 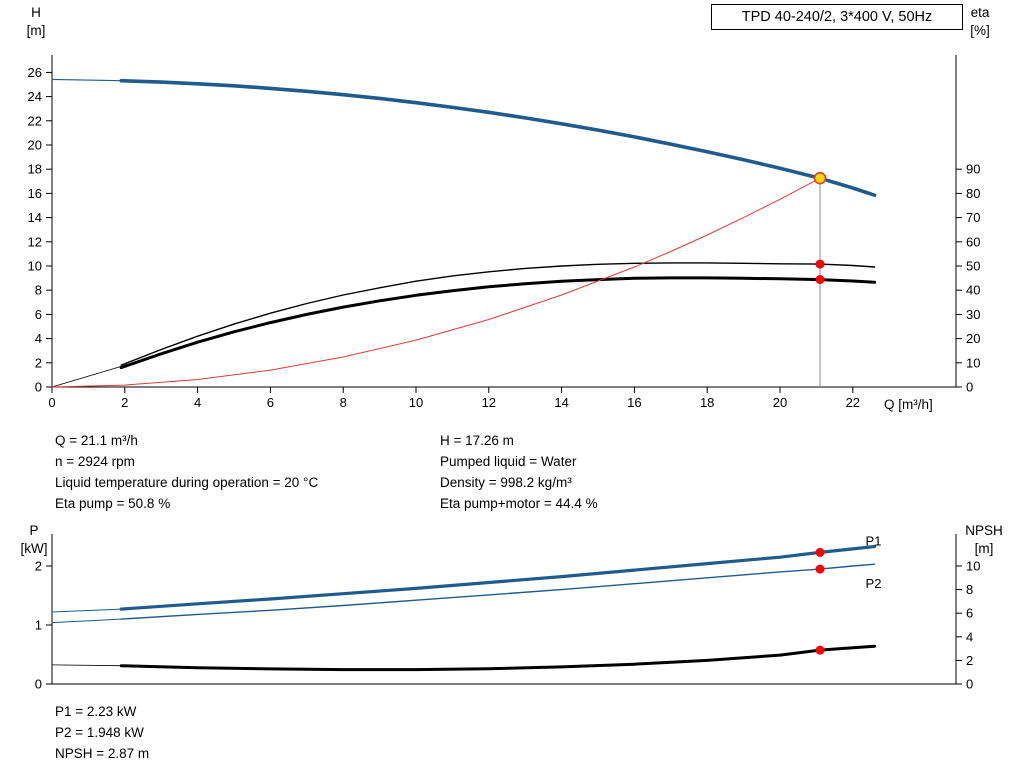 What do you see at coordinates (969, 589) in the screenshot?
I see `right-axis-tick-label: 8` at bounding box center [969, 589].